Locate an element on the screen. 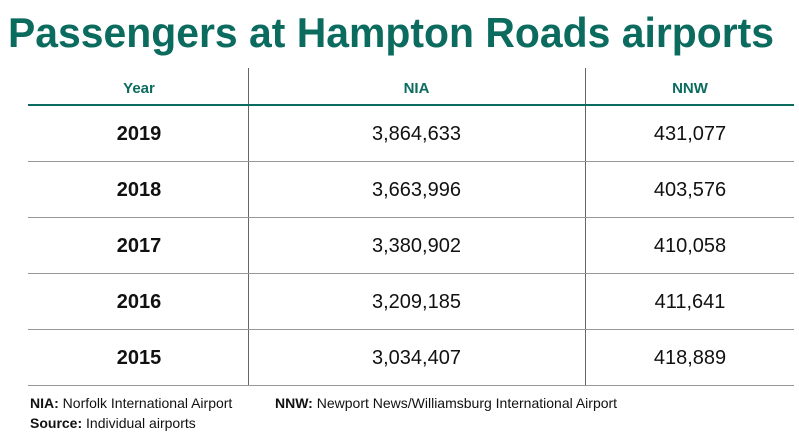 This screenshot has height=443, width=799. footnote: Source: Individual airports is located at coordinates (113, 423).